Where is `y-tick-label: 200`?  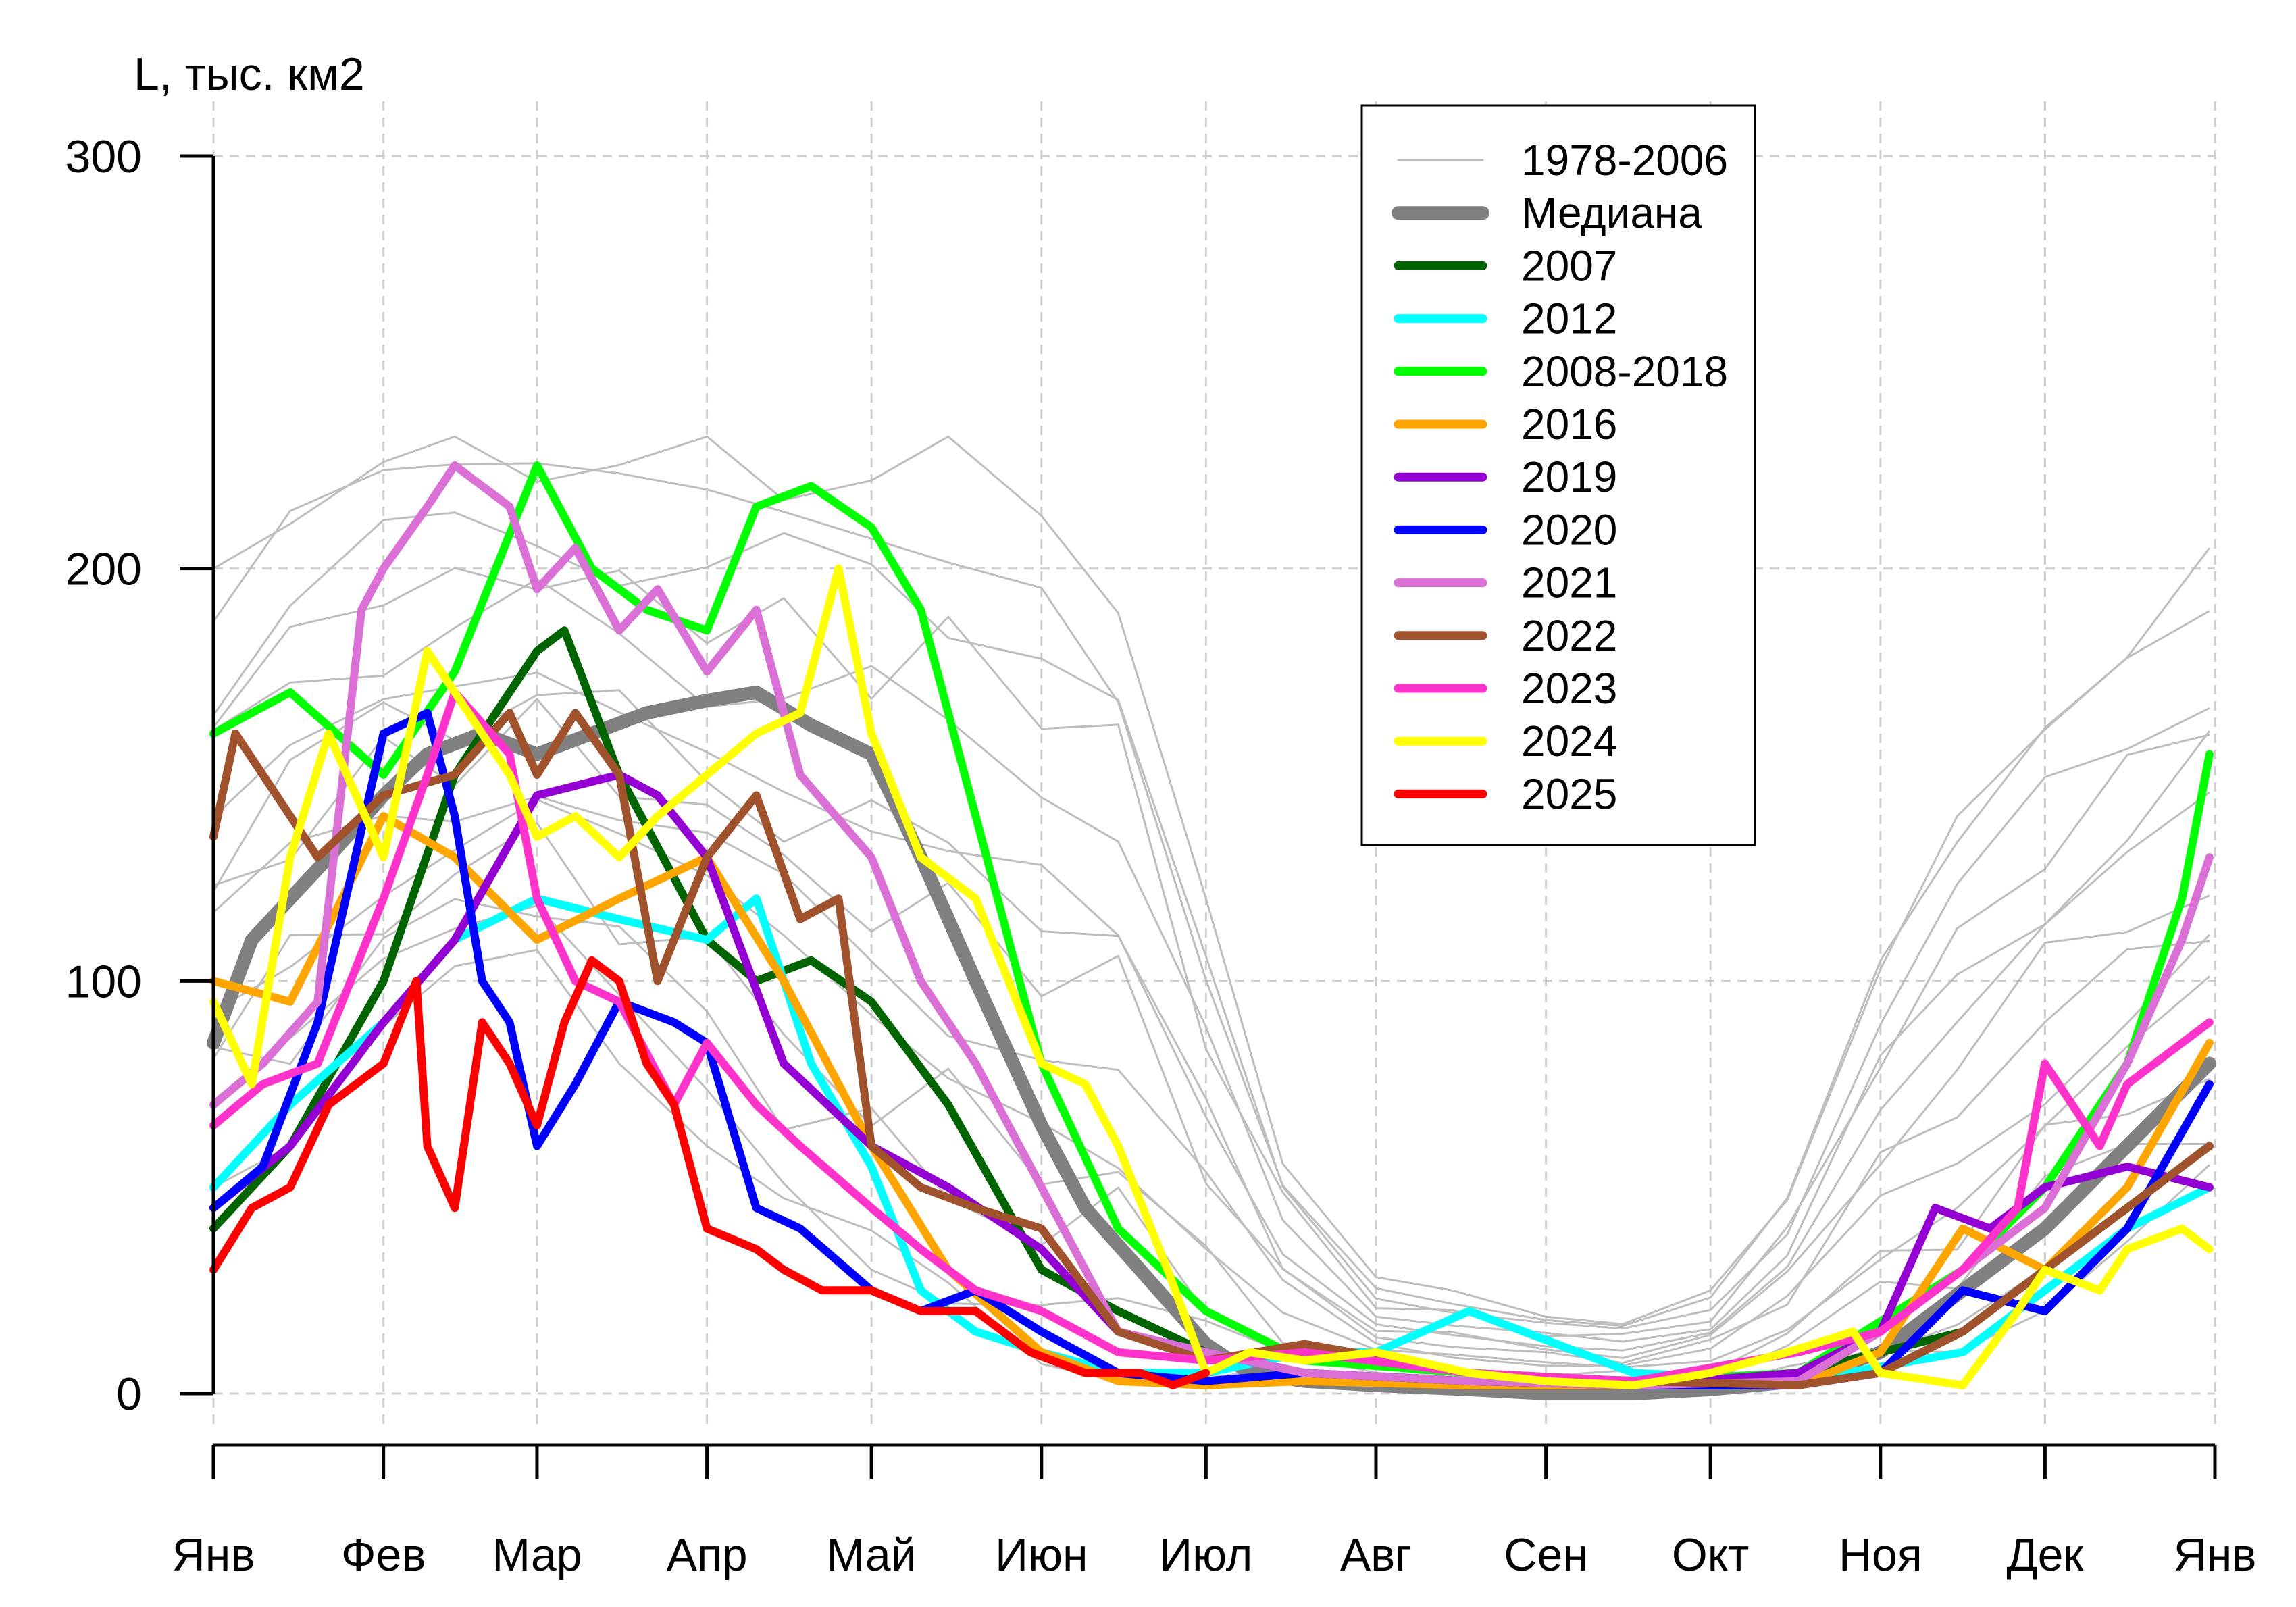
y-tick-label: 200 is located at coordinates (104, 569).